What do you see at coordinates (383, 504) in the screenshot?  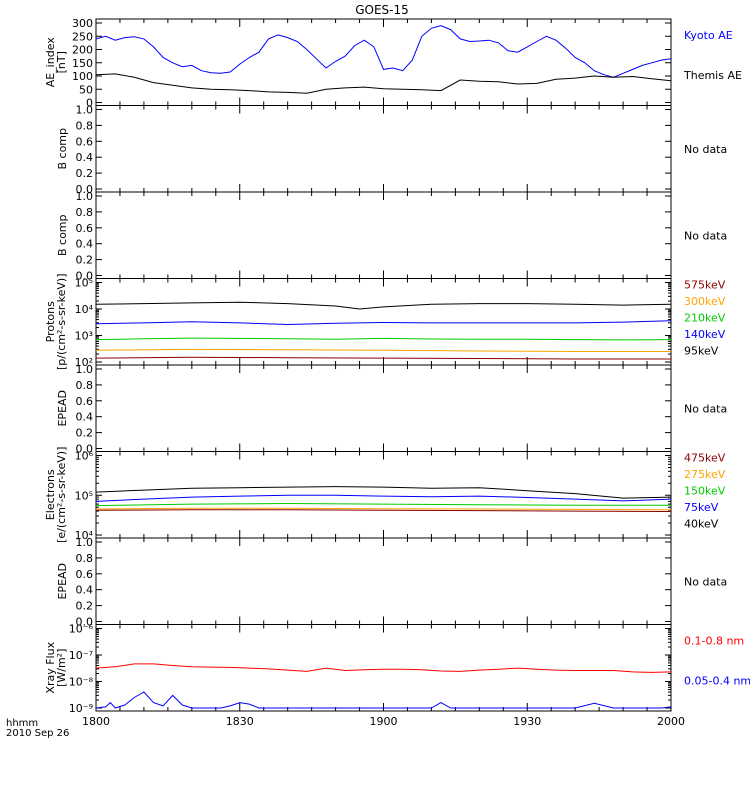 I see `series-line-150kev` at bounding box center [383, 504].